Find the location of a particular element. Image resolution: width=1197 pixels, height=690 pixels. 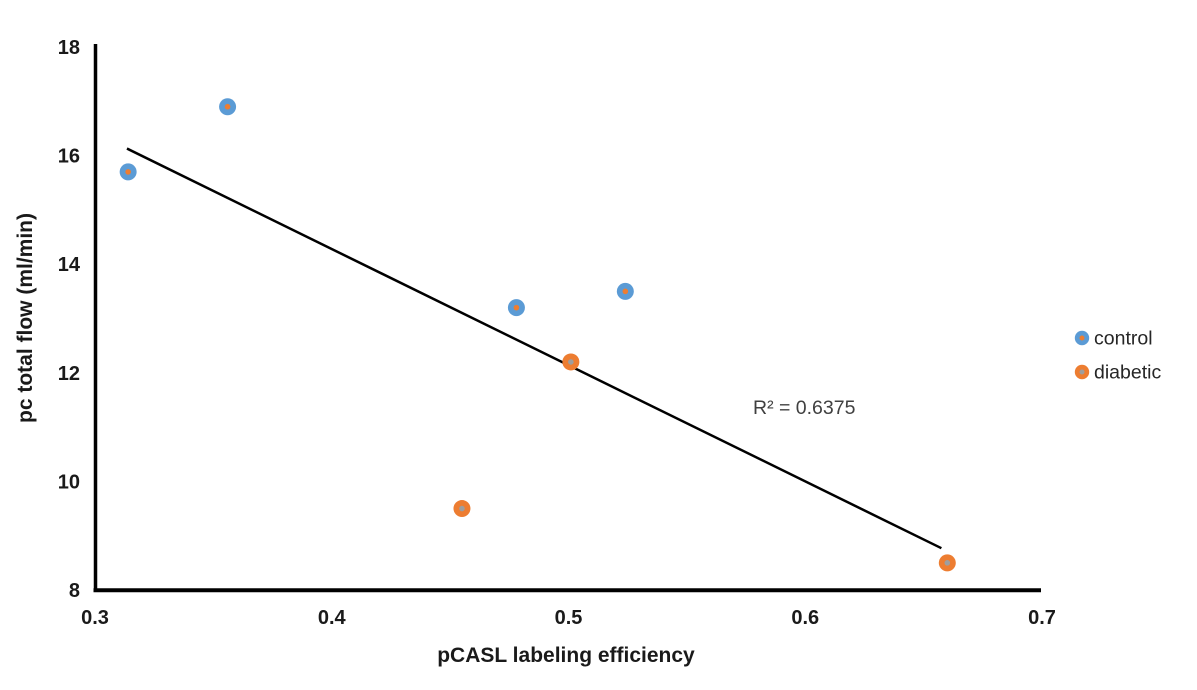

legend-marker-center-diabetic is located at coordinates (1082, 372).